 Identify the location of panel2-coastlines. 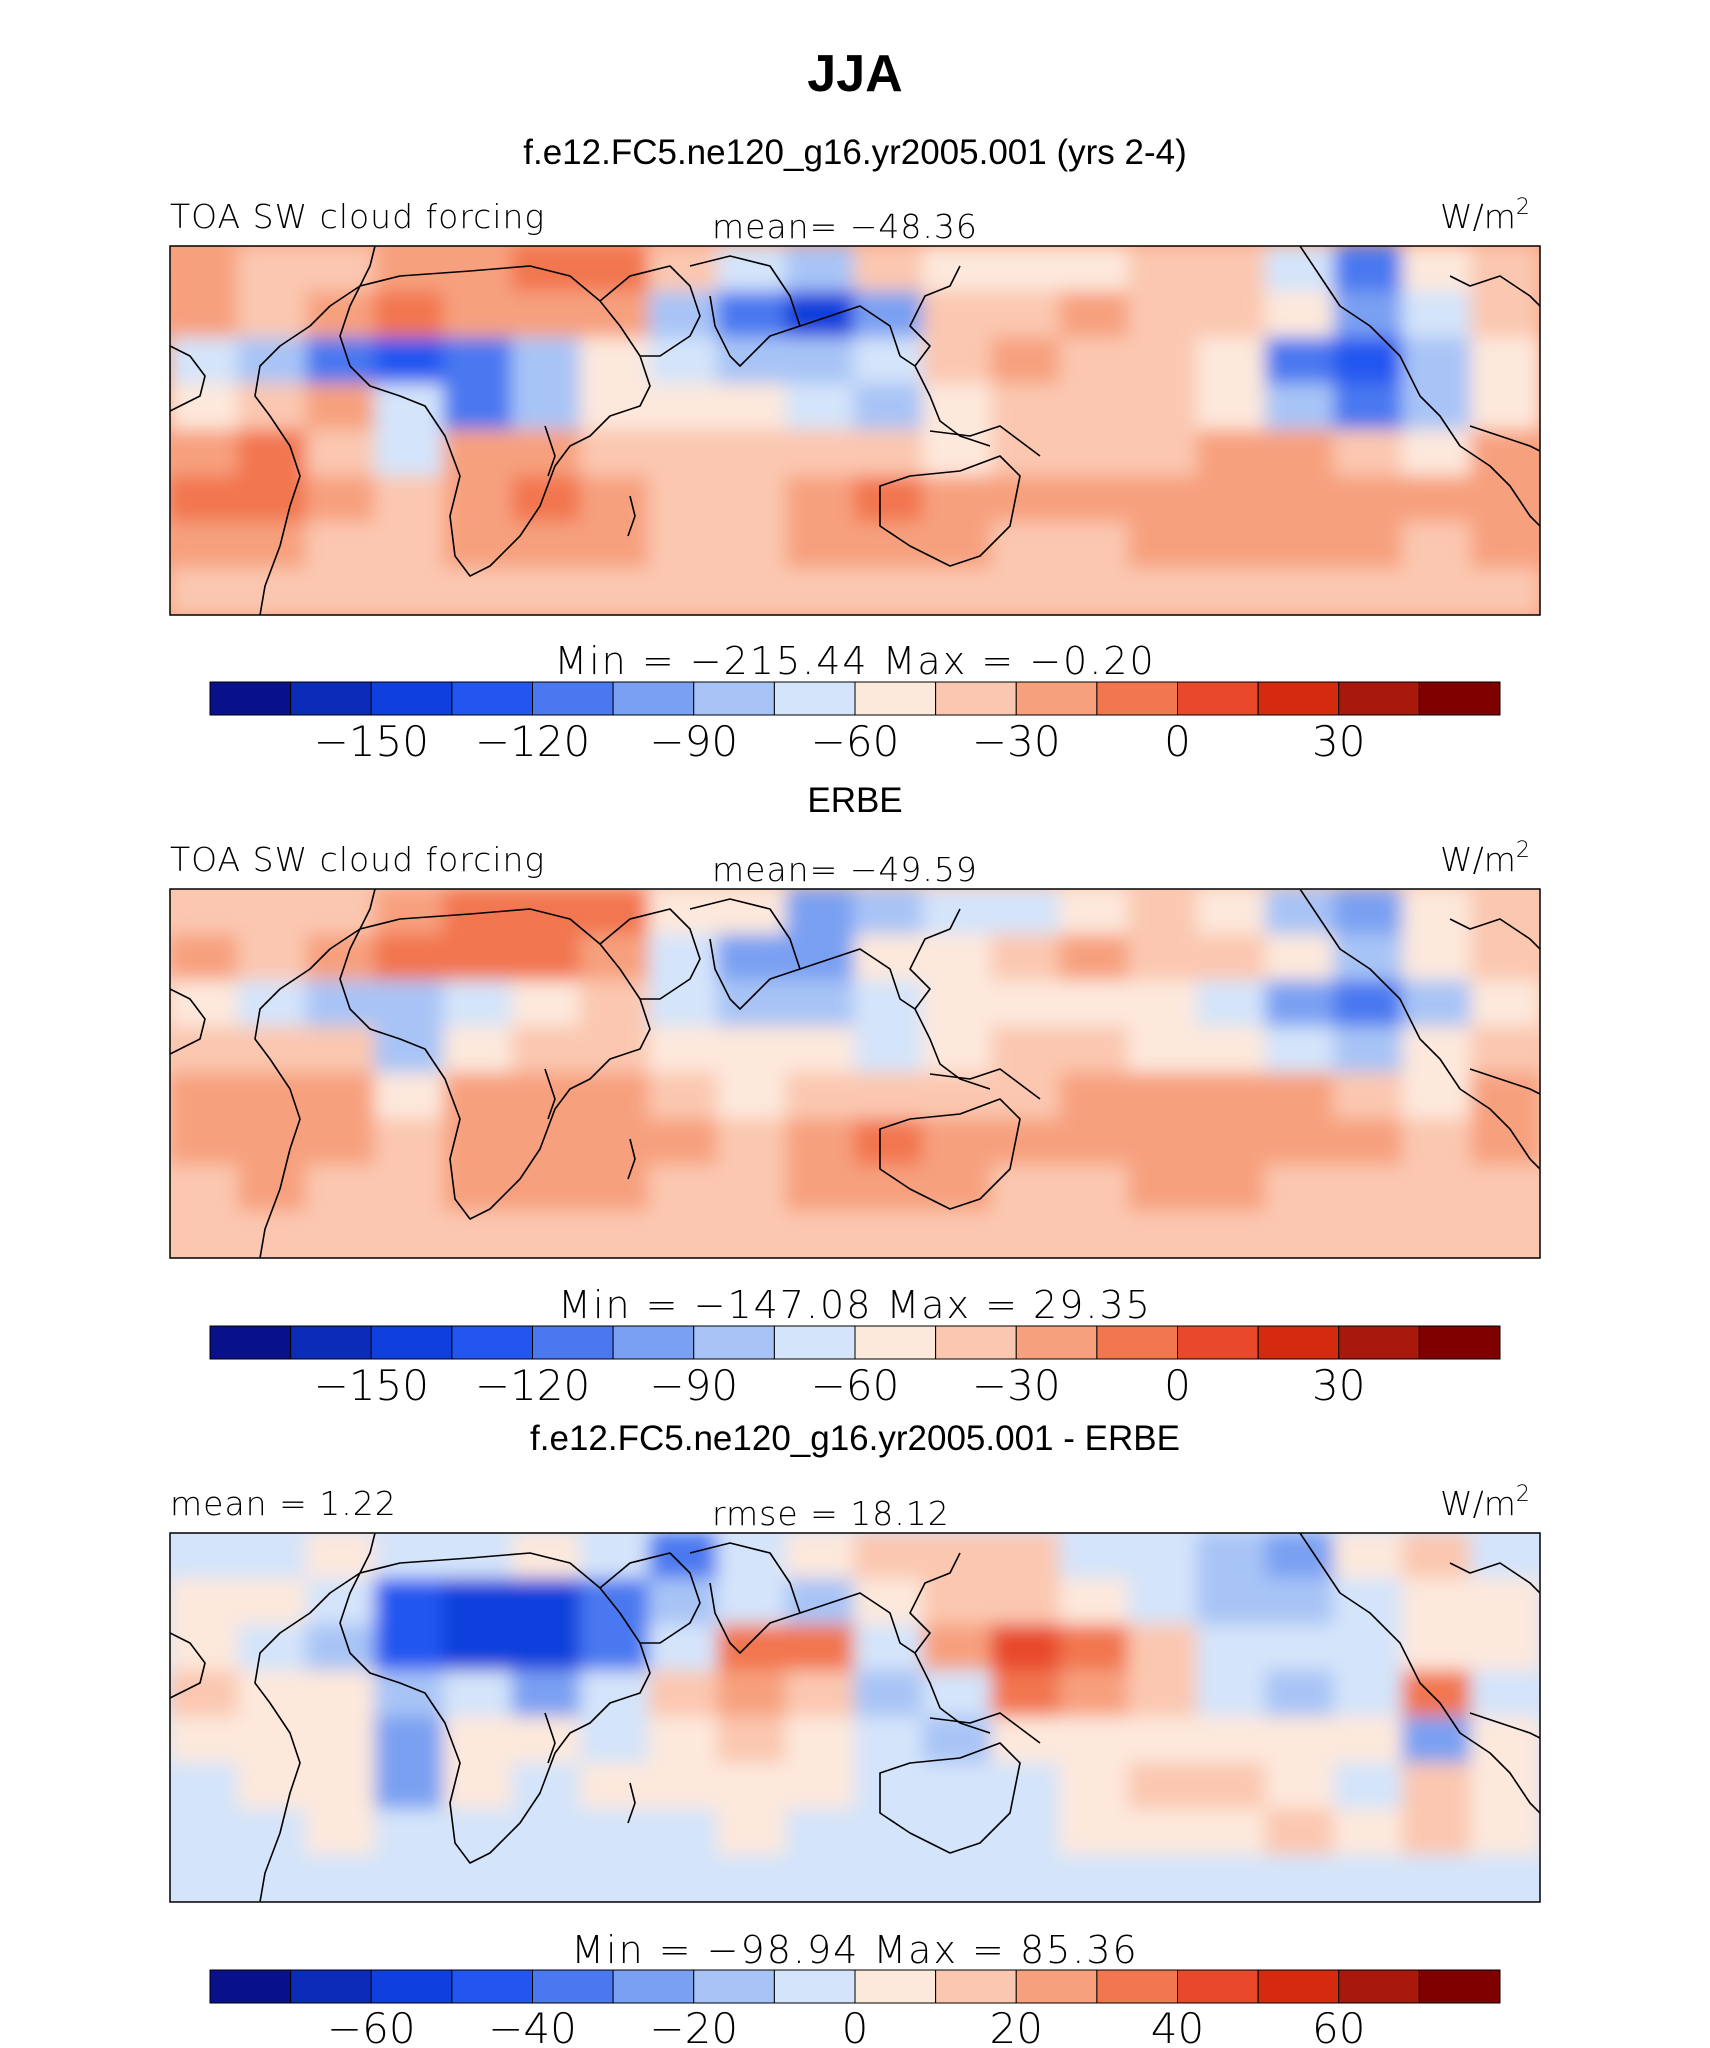
(855, 1717).